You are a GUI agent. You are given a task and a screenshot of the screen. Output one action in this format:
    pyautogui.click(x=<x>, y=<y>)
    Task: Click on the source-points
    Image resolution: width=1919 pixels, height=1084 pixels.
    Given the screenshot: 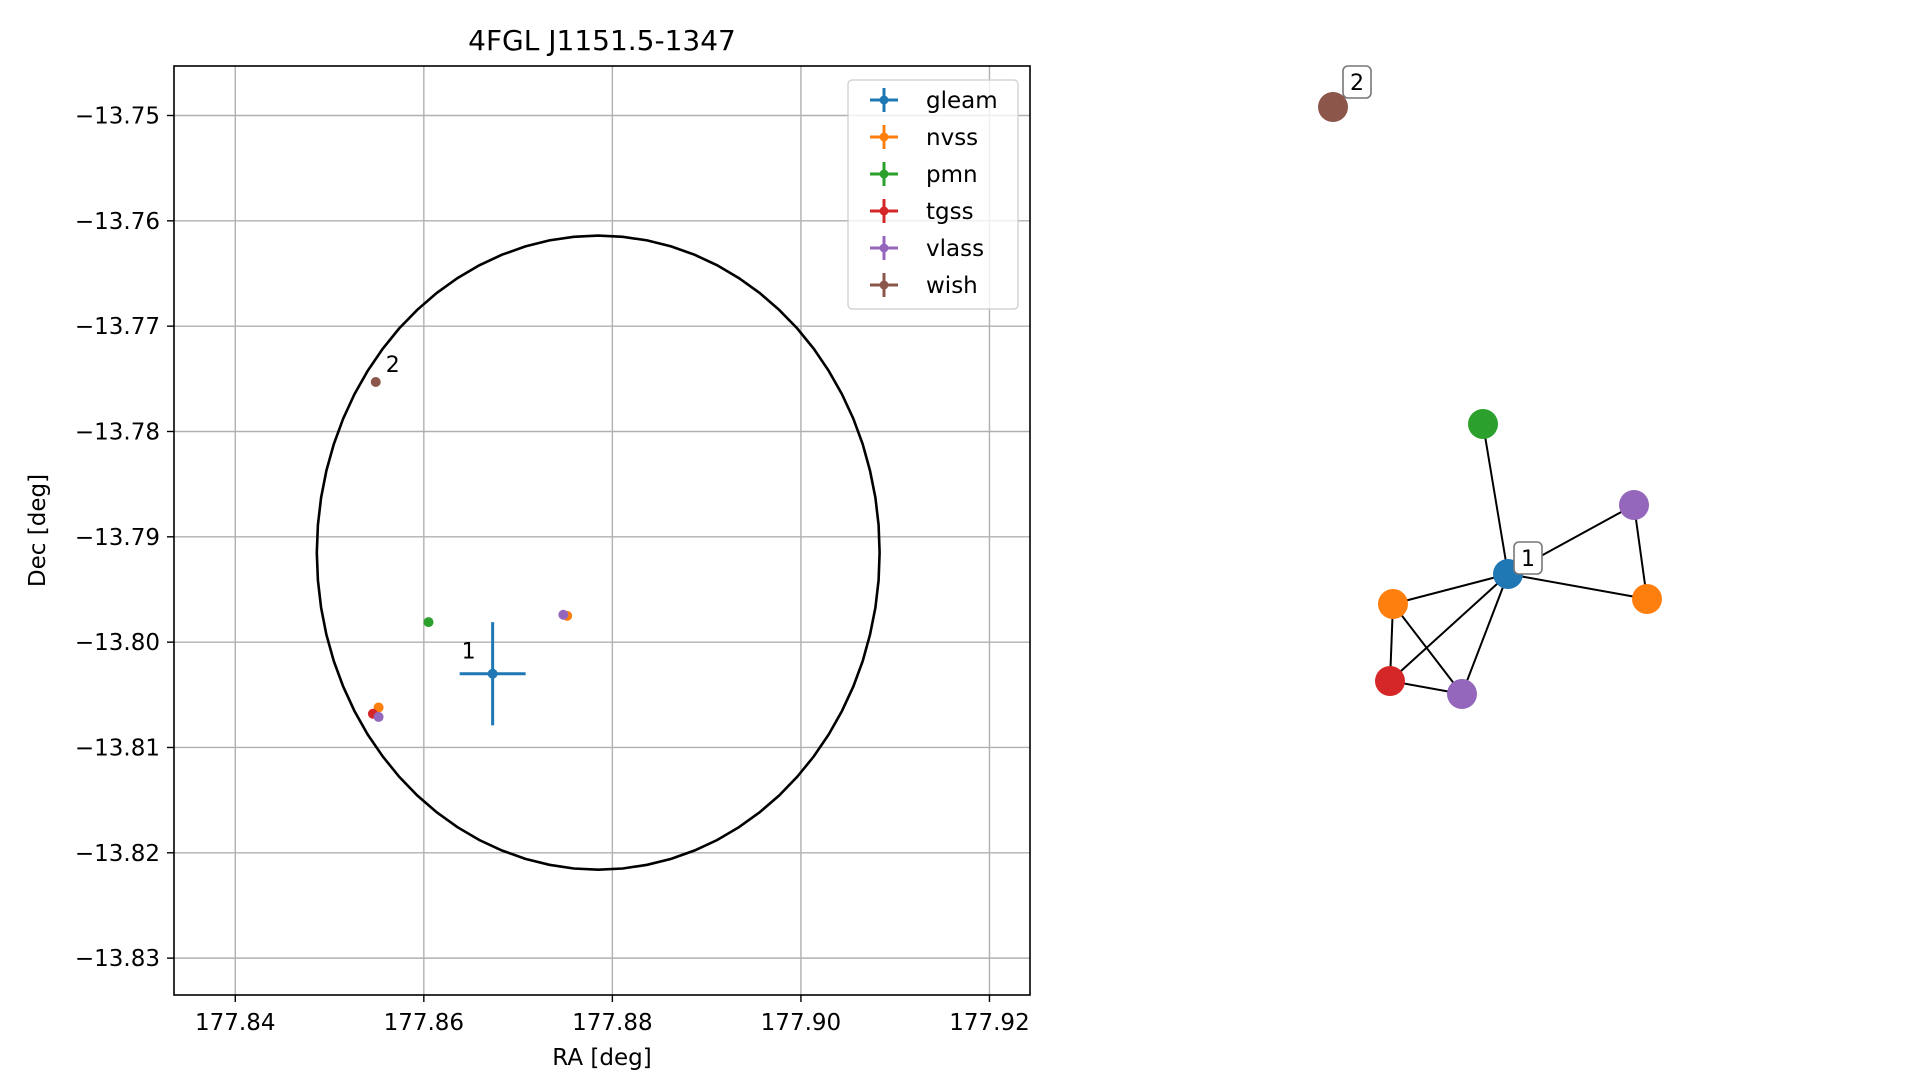 What is the action you would take?
    pyautogui.click(x=470, y=551)
    